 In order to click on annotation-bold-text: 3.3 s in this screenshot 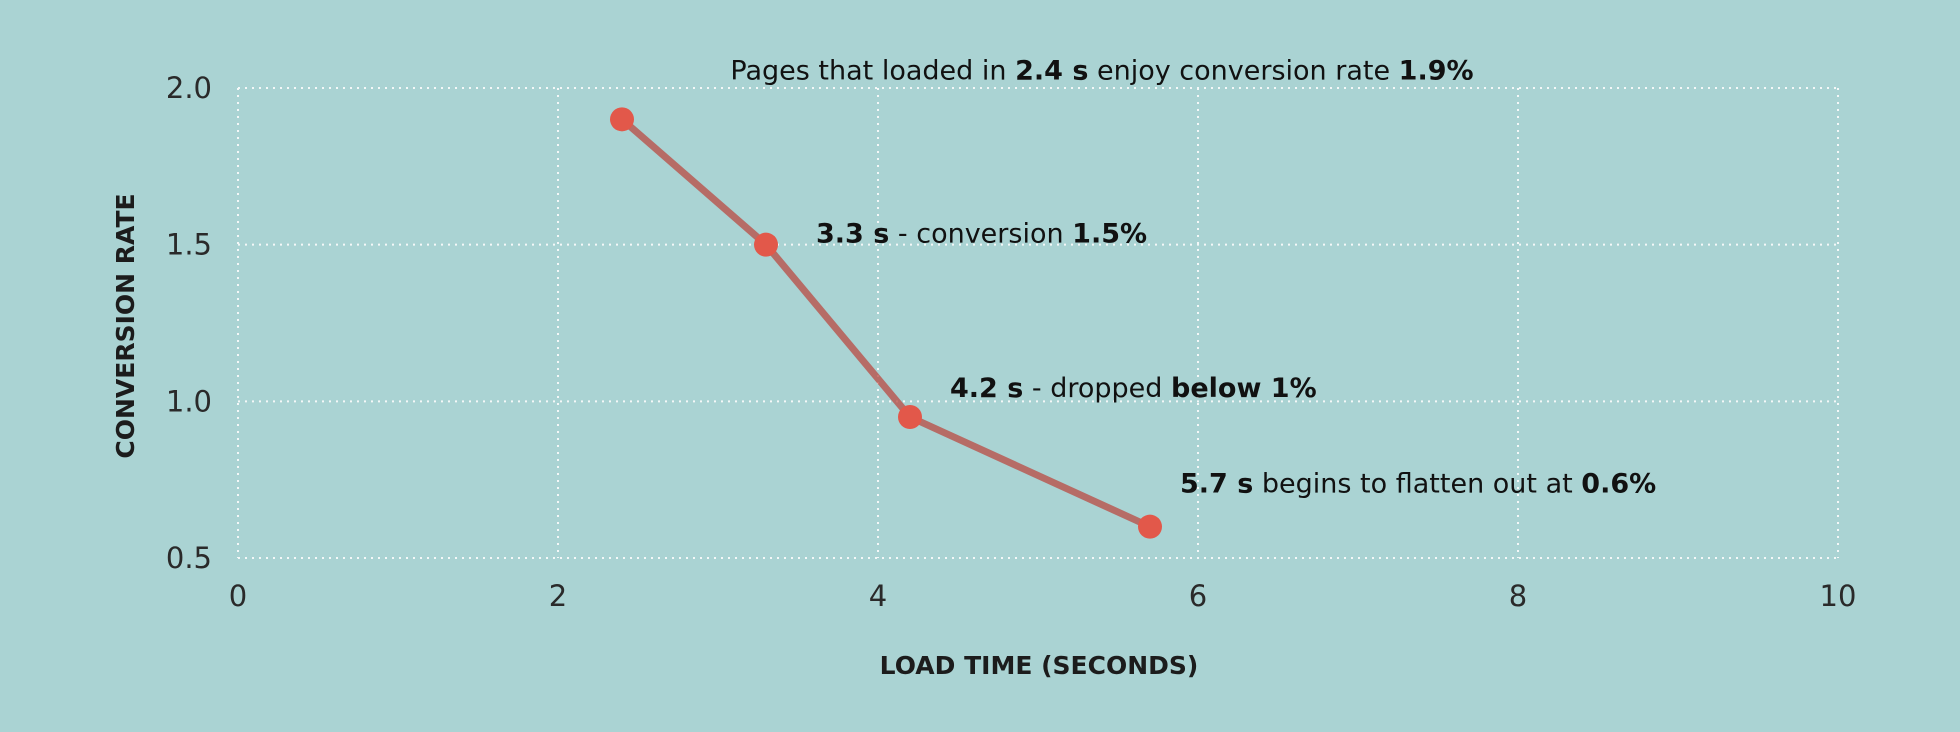, I will do `click(852, 234)`.